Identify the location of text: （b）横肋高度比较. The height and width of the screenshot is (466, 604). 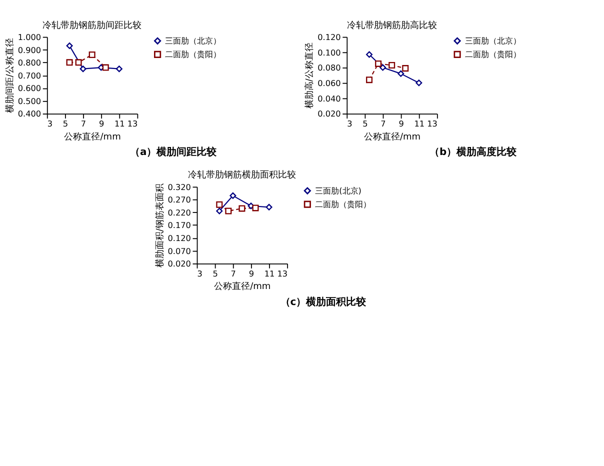
(474, 152).